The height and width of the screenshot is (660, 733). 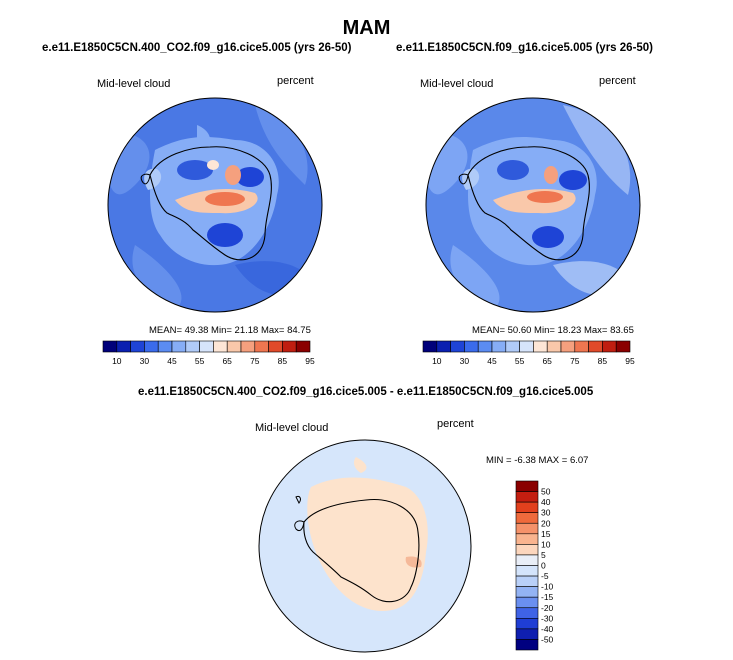 What do you see at coordinates (520, 361) in the screenshot?
I see `panel2-colorbar-tick-label: 55` at bounding box center [520, 361].